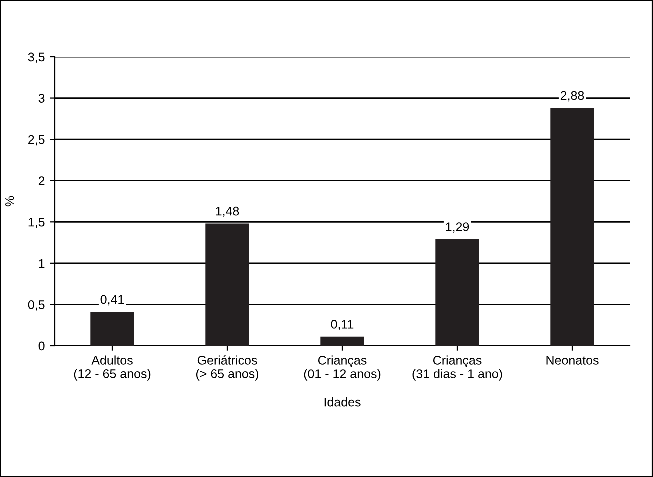 This screenshot has width=653, height=477. What do you see at coordinates (41, 346) in the screenshot?
I see `y-tick-label: 0` at bounding box center [41, 346].